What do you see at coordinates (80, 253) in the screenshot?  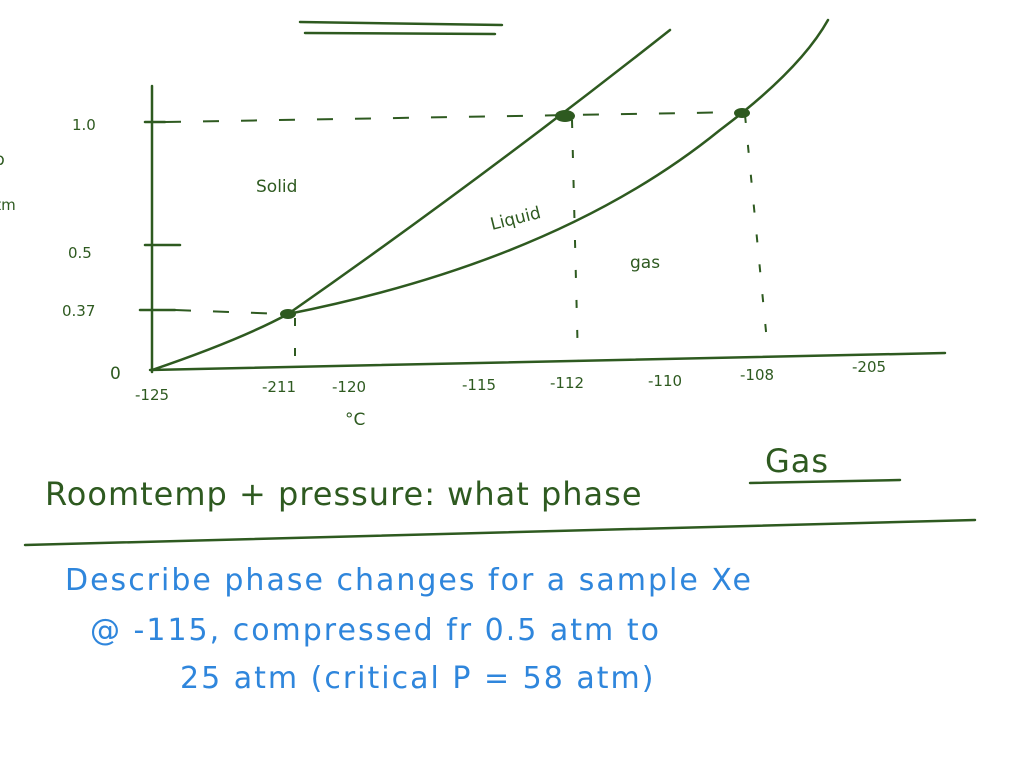 I see `y-label: 0.5` at bounding box center [80, 253].